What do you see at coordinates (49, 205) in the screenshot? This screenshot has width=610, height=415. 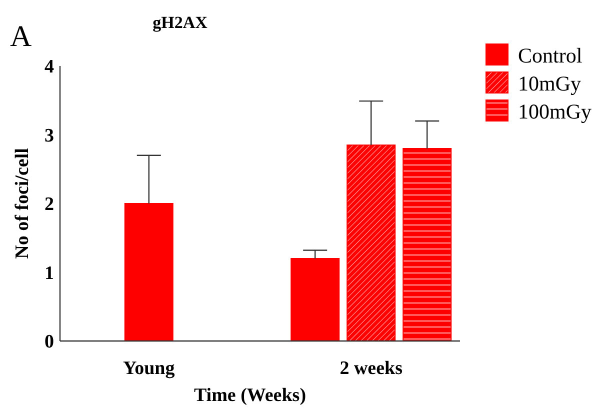 I see `y-tick-label: 2` at bounding box center [49, 205].